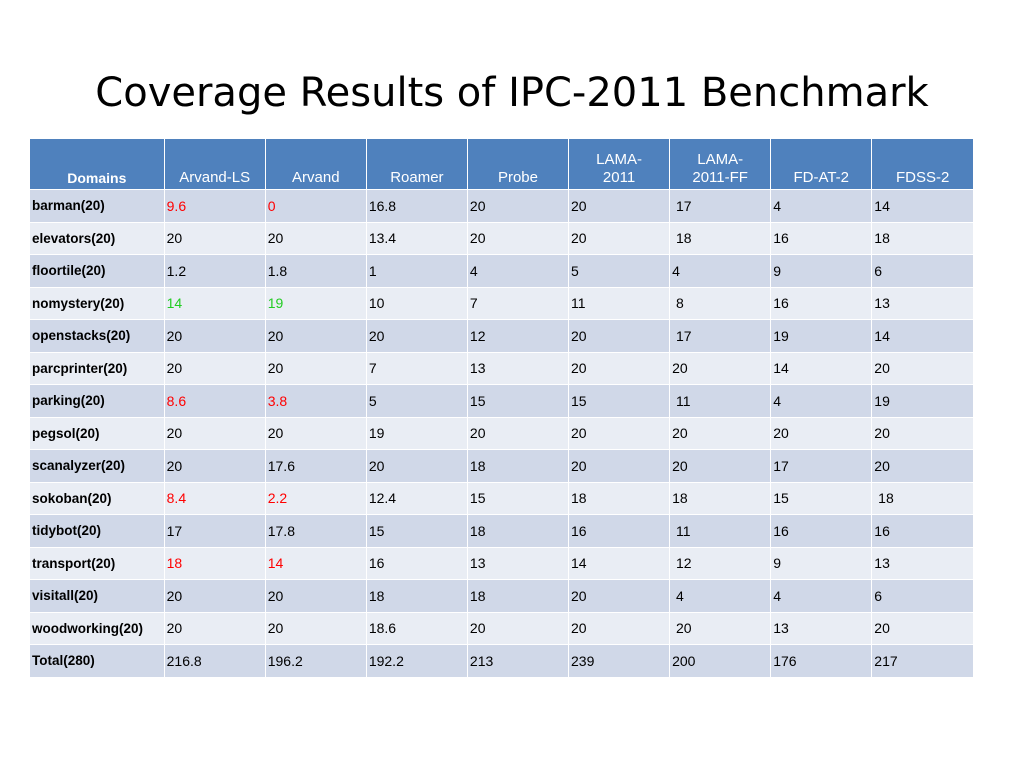 This screenshot has width=1024, height=768. I want to click on domain-cell: pegsol(20), so click(97, 433).